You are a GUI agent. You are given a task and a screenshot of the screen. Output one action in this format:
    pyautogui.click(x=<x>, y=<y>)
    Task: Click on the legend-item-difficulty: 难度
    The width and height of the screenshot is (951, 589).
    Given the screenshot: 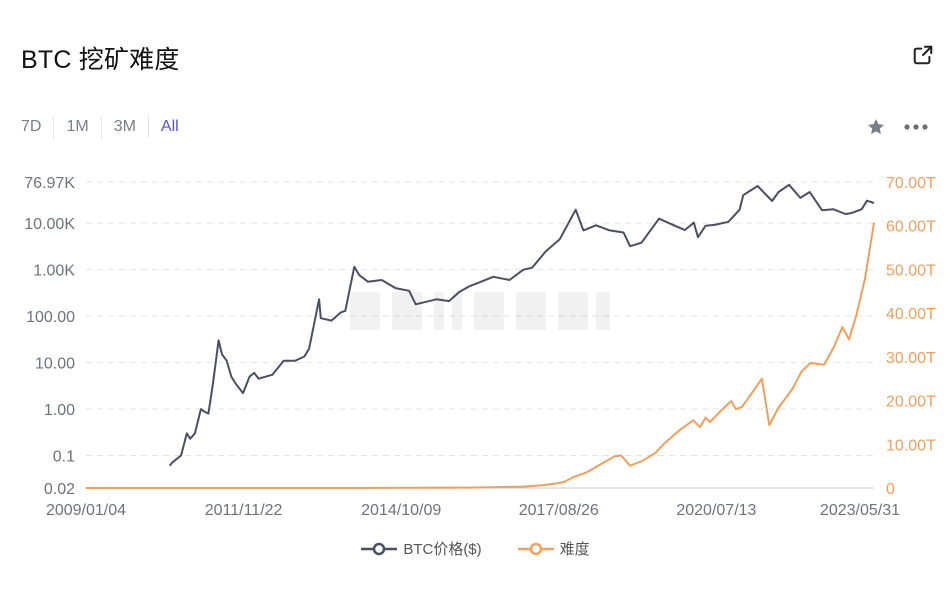 What is the action you would take?
    pyautogui.click(x=553, y=548)
    